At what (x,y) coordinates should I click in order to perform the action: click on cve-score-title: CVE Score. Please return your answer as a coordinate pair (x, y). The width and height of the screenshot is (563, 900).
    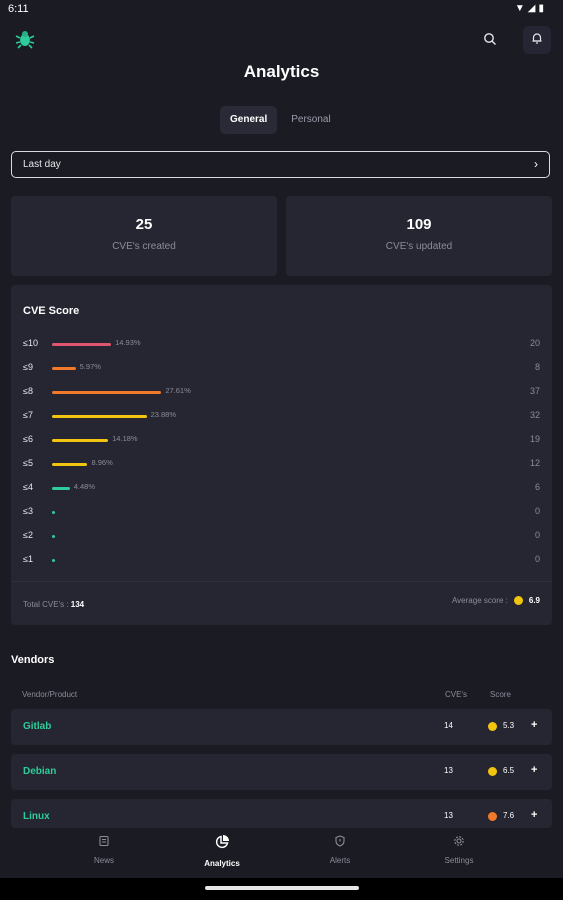
    Looking at the image, I should click on (51, 311).